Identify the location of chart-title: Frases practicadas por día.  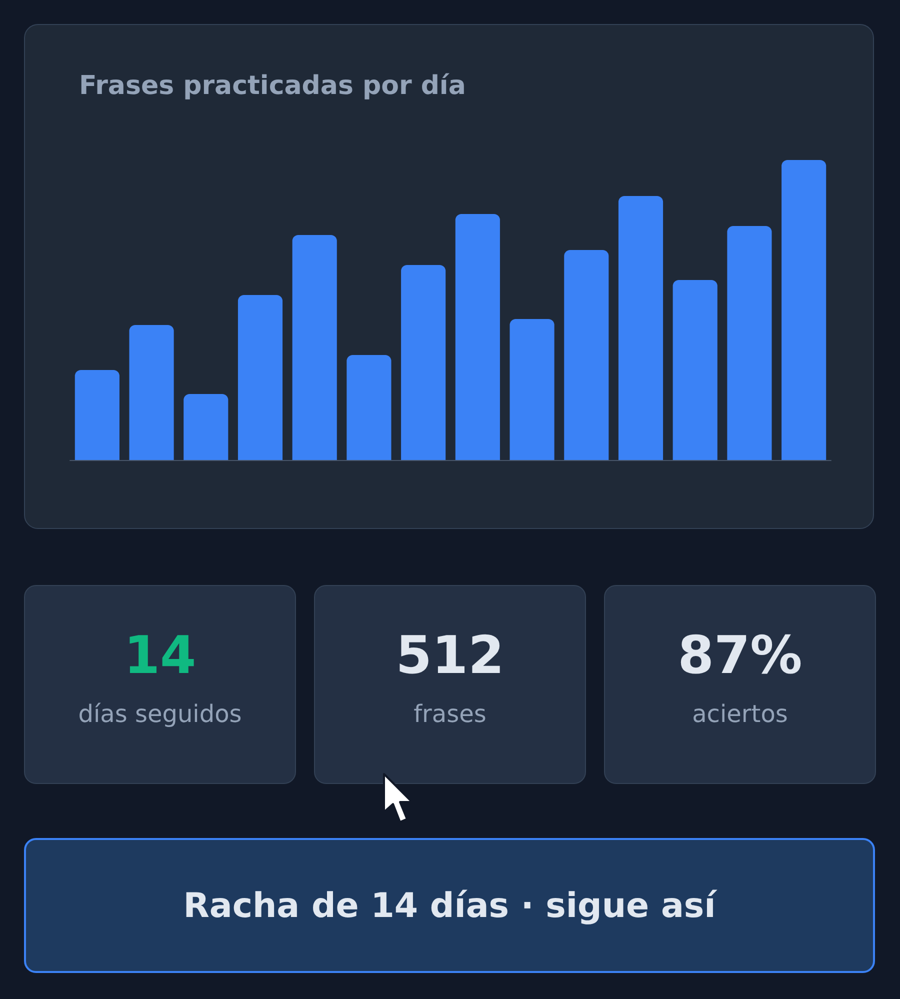
(272, 86).